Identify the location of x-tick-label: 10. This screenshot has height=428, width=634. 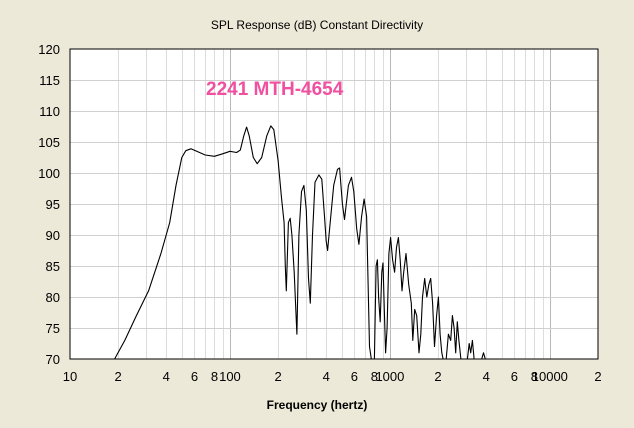
(70, 376).